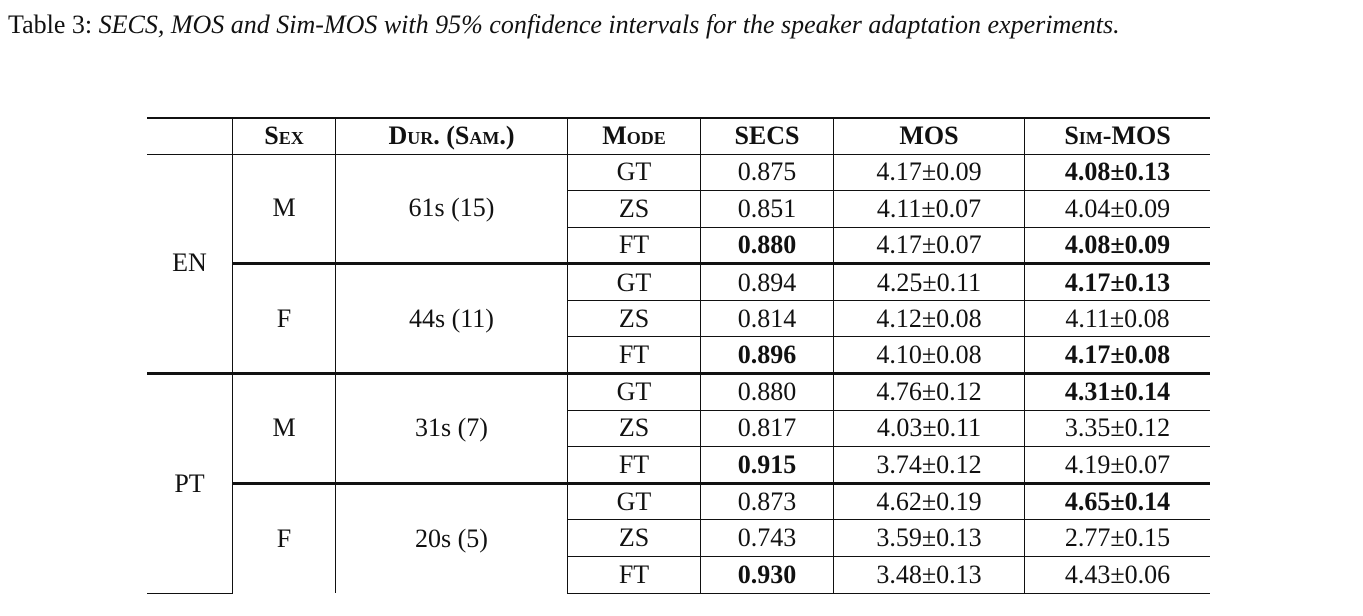 The width and height of the screenshot is (1363, 616). Describe the element at coordinates (929, 209) in the screenshot. I see `value-cell: 4.11±0.07` at that location.